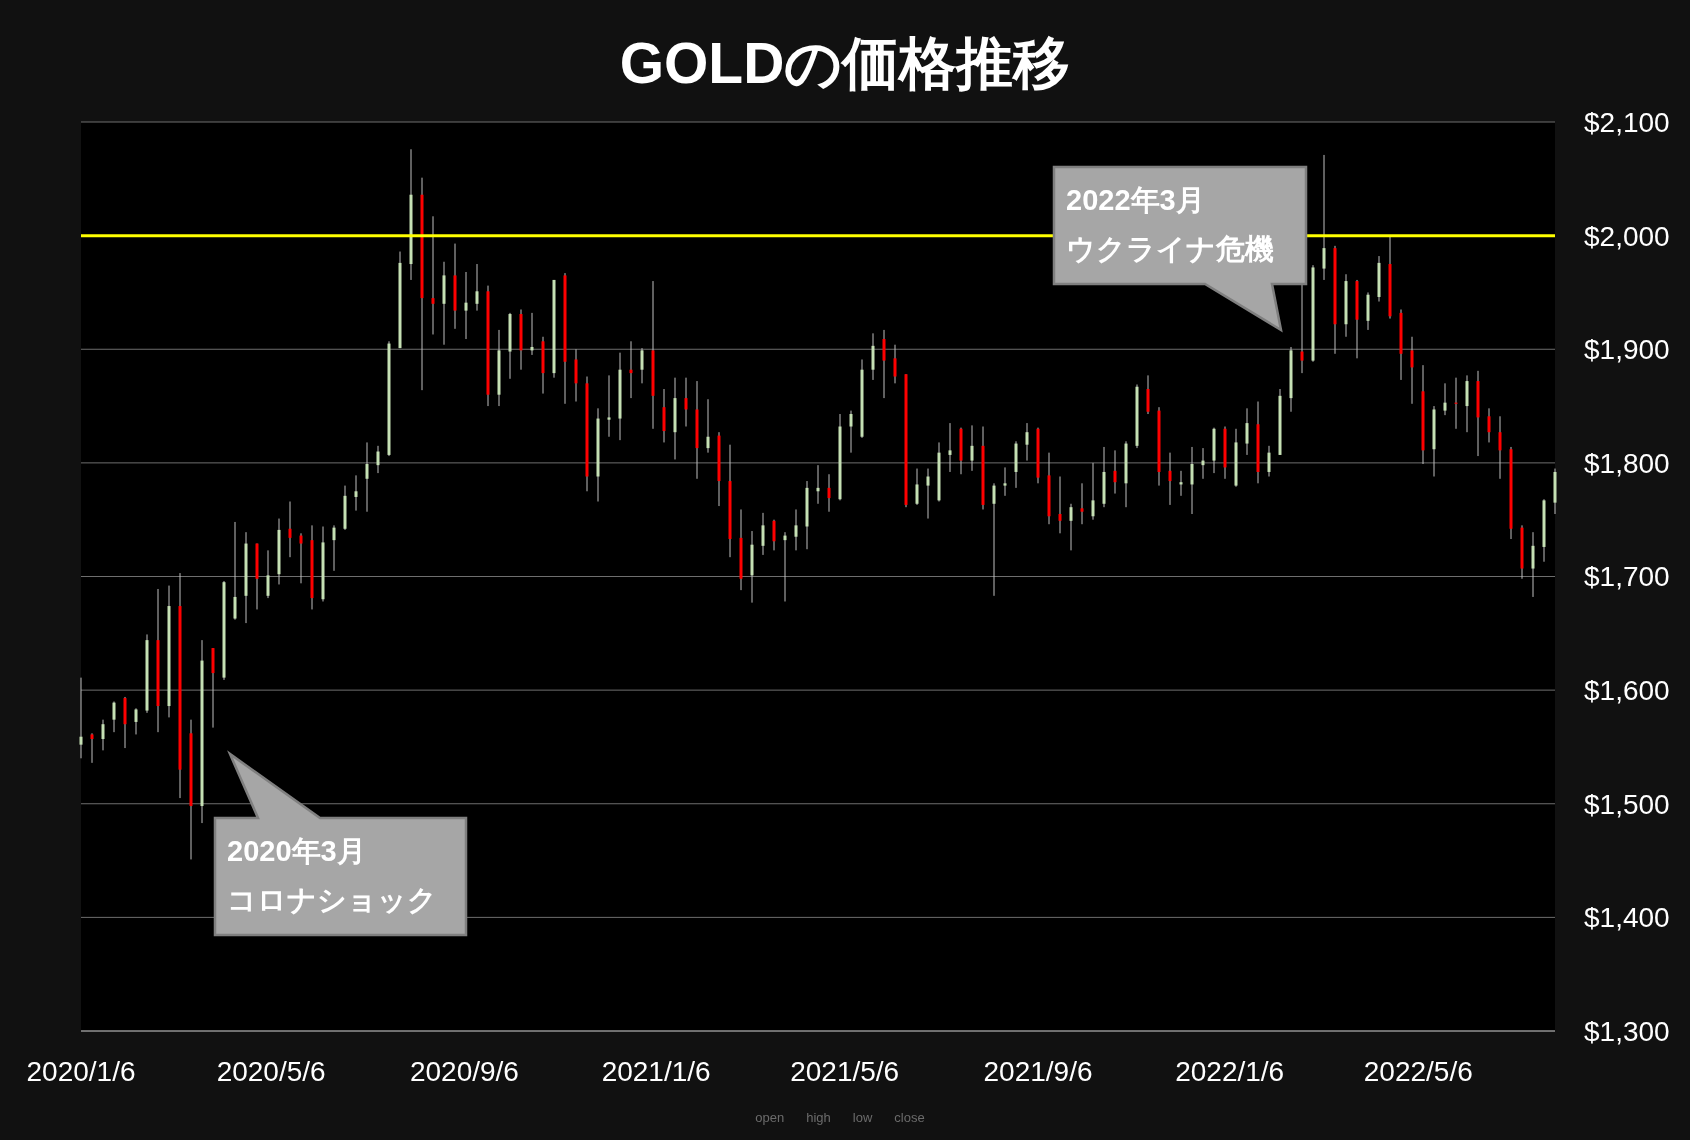 This screenshot has width=1690, height=1140. Describe the element at coordinates (1627, 918) in the screenshot. I see `y-tick-label: $1,400` at that location.